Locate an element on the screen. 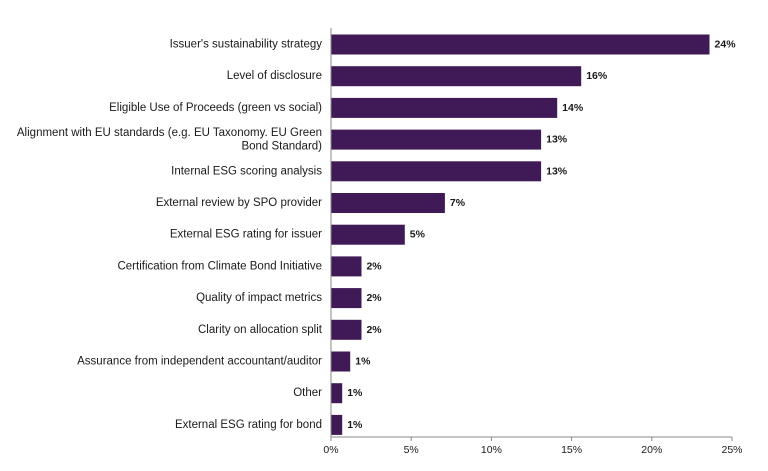  category-label-line: Bond Standard) is located at coordinates (281, 146).